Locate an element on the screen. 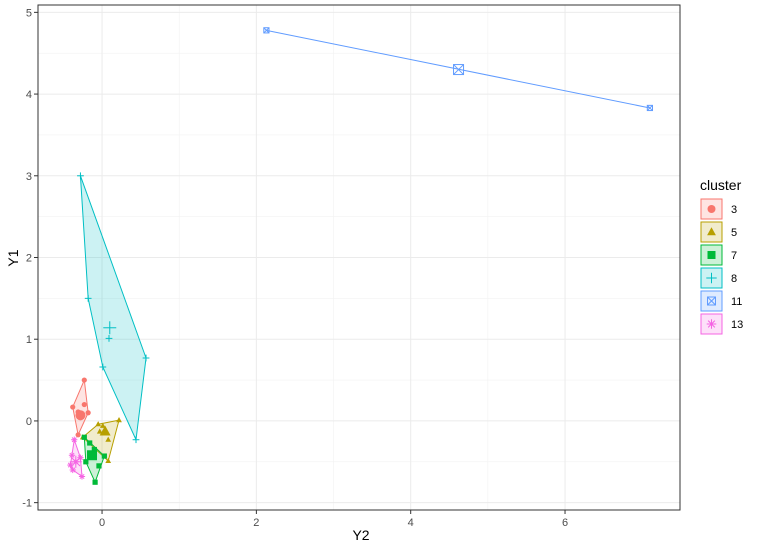 The height and width of the screenshot is (555, 760). y-tick-label: -1 is located at coordinates (27, 504).